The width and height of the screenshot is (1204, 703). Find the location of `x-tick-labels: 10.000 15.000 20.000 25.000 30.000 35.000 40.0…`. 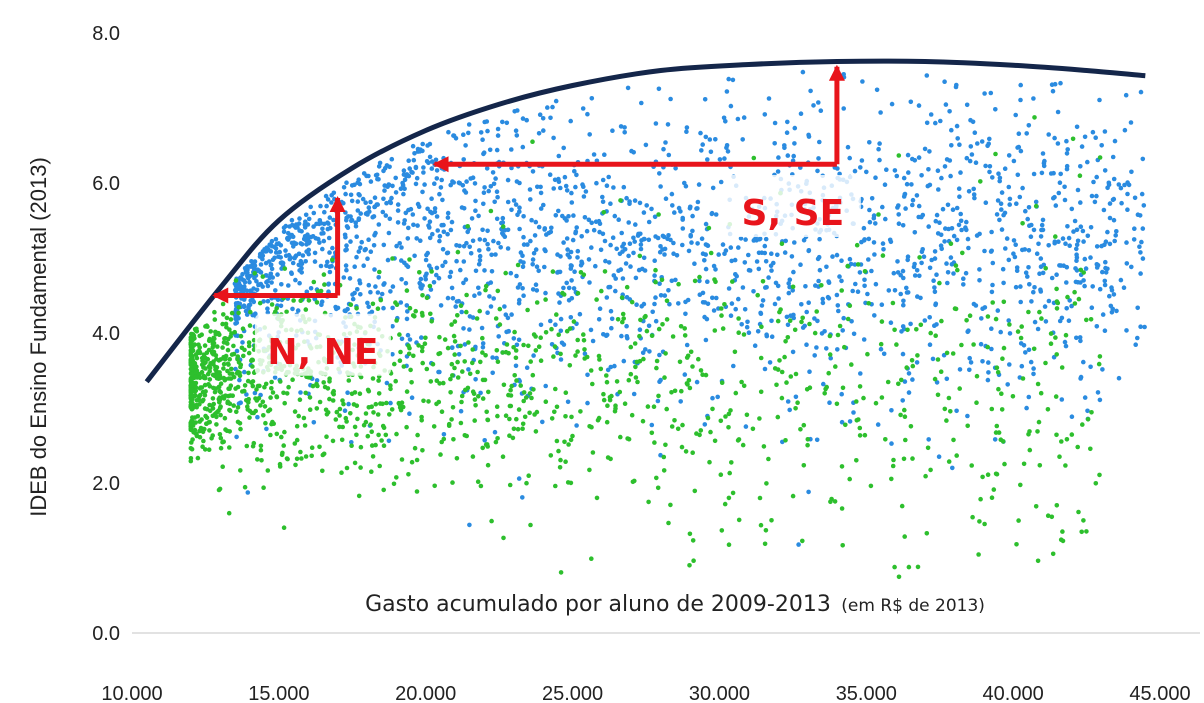

x-tick-labels: 10.000 15.000 20.000 25.000 30.000 35.000 40.0… is located at coordinates (645, 693).